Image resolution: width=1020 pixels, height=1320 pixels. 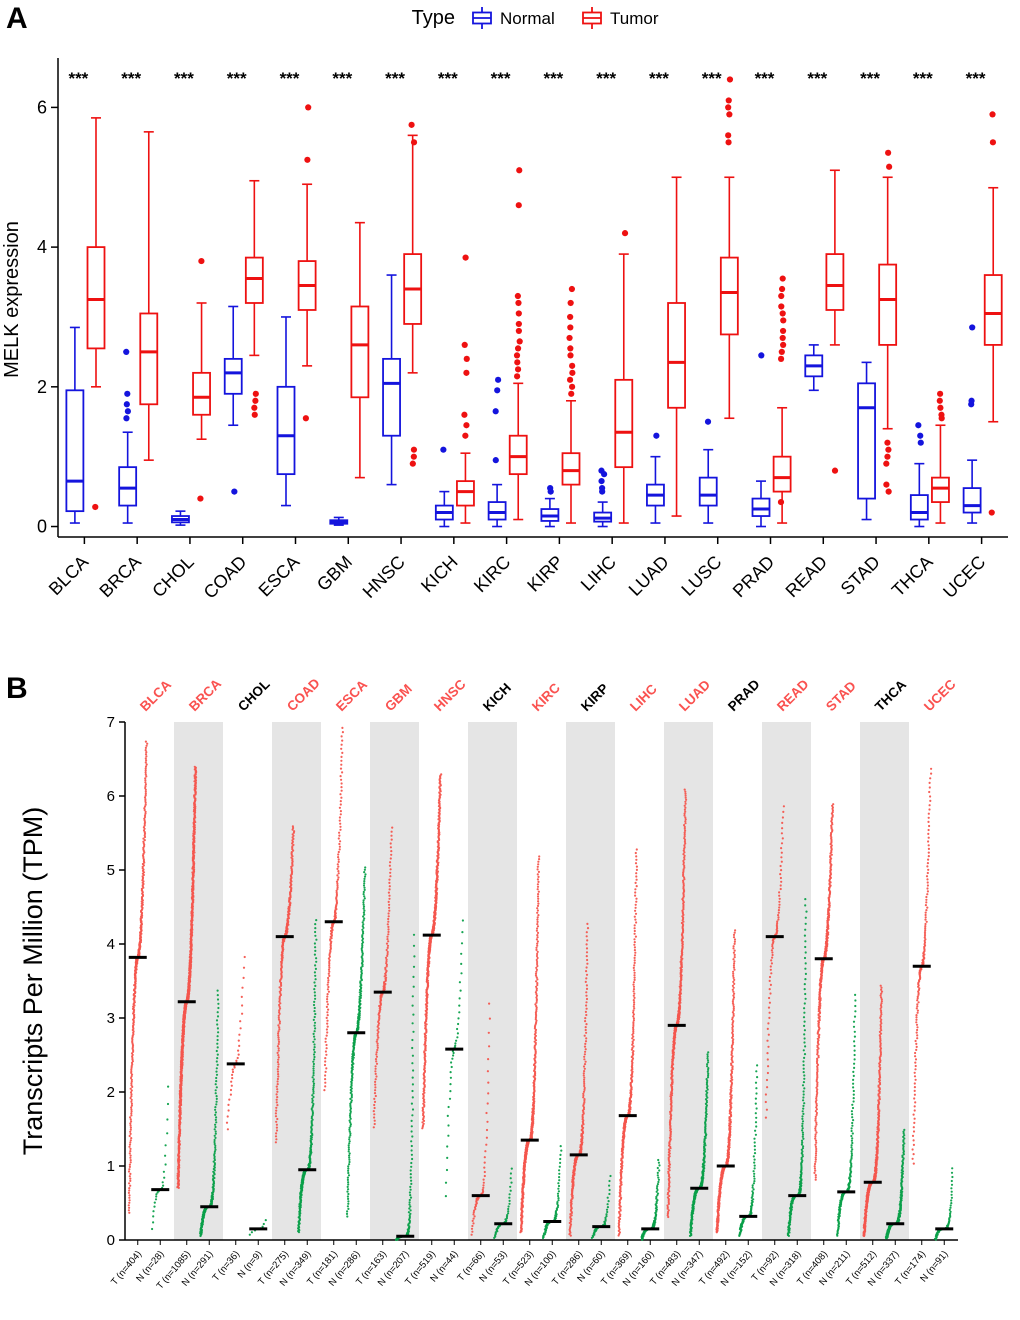 What do you see at coordinates (708, 471) in the screenshot?
I see `boxplot-LUSC-normal` at bounding box center [708, 471].